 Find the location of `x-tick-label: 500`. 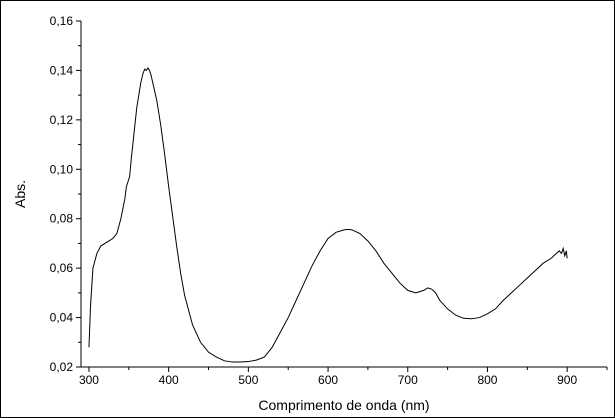

x-tick-label: 500 is located at coordinates (248, 380).